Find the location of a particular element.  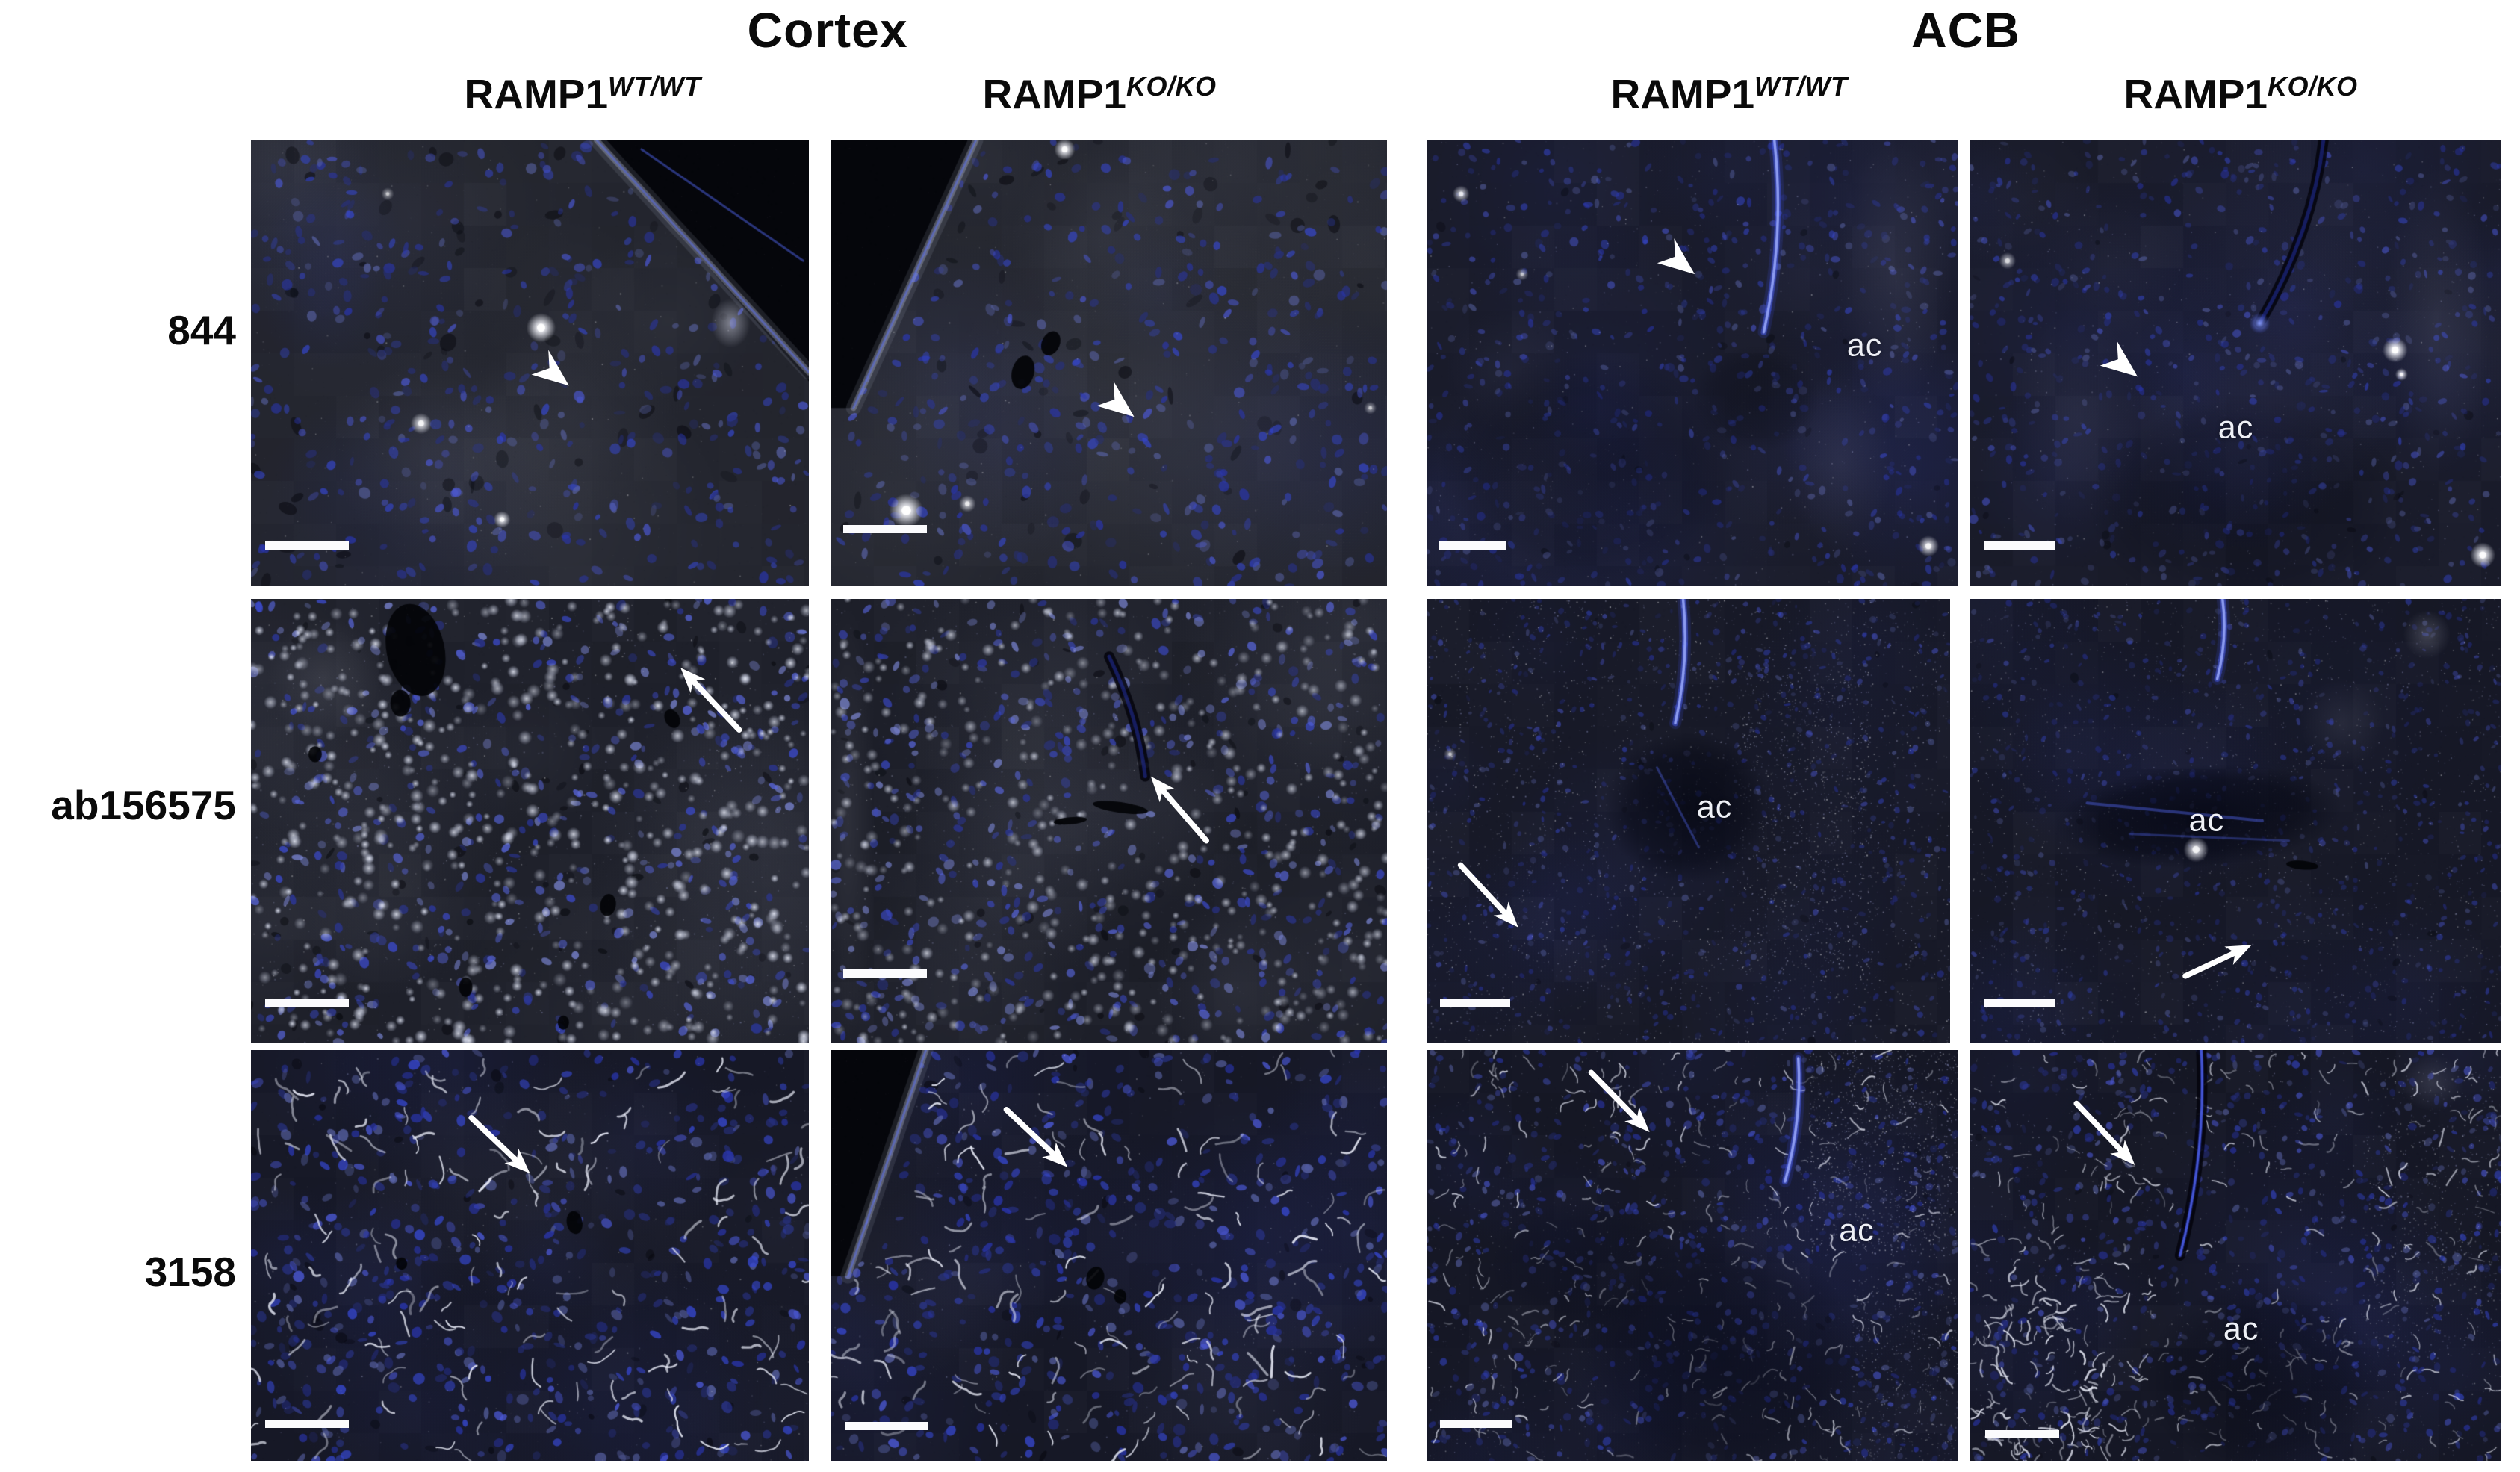

micrograph-image-3158-cortex-koko is located at coordinates (1109, 1255).